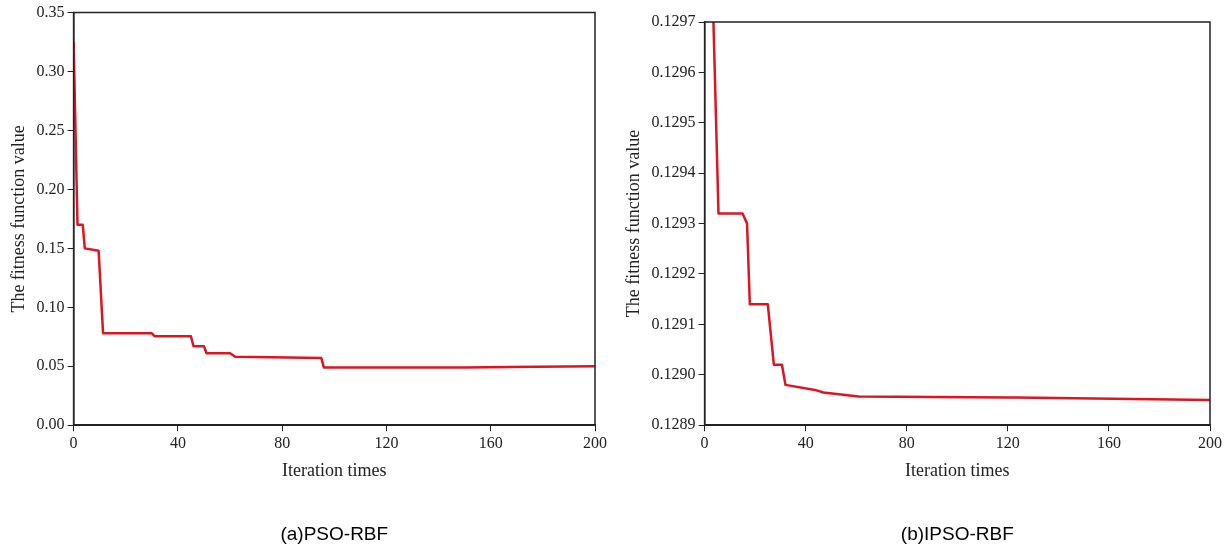  I want to click on y-tick-label: 0.1291, so click(673, 323).